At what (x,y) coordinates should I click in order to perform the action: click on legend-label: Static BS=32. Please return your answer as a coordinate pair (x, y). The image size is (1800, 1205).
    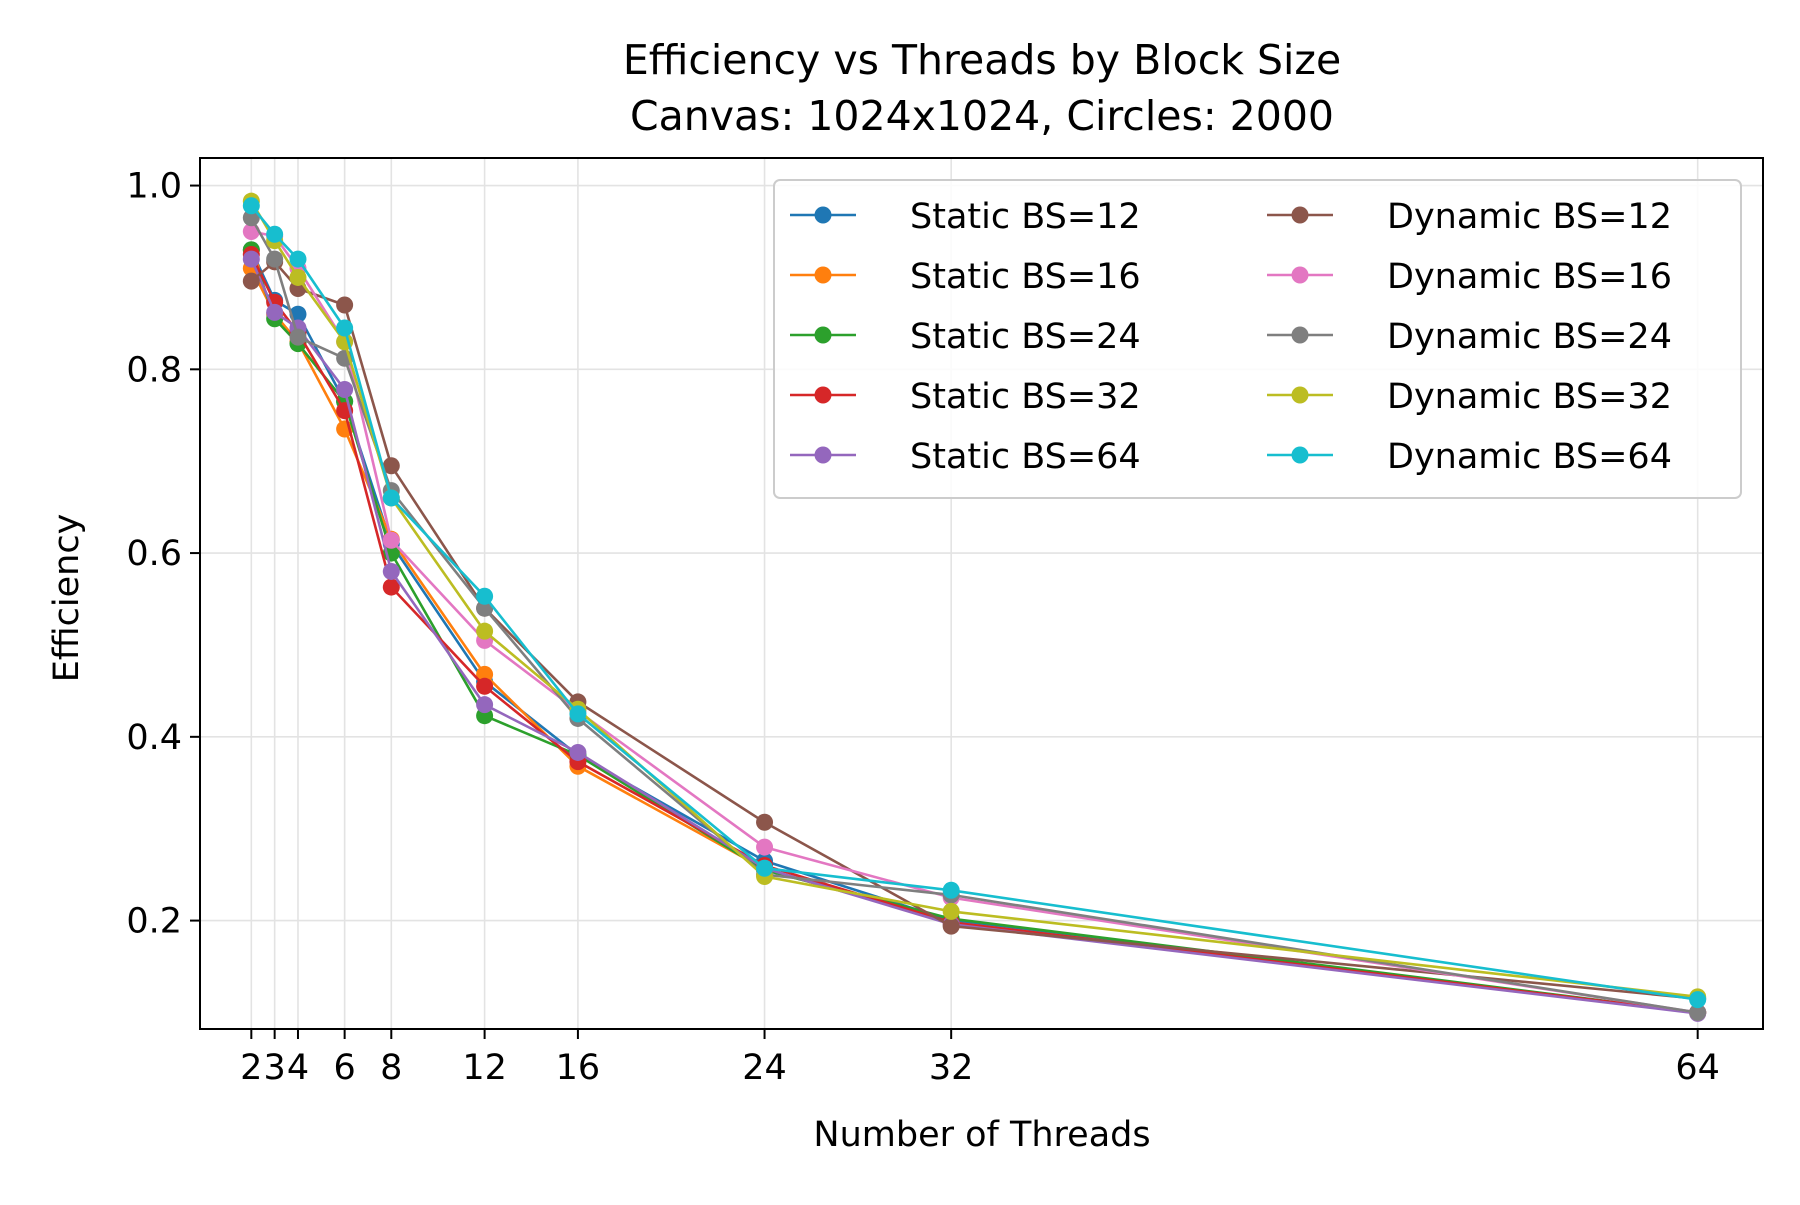
    Looking at the image, I should click on (1025, 397).